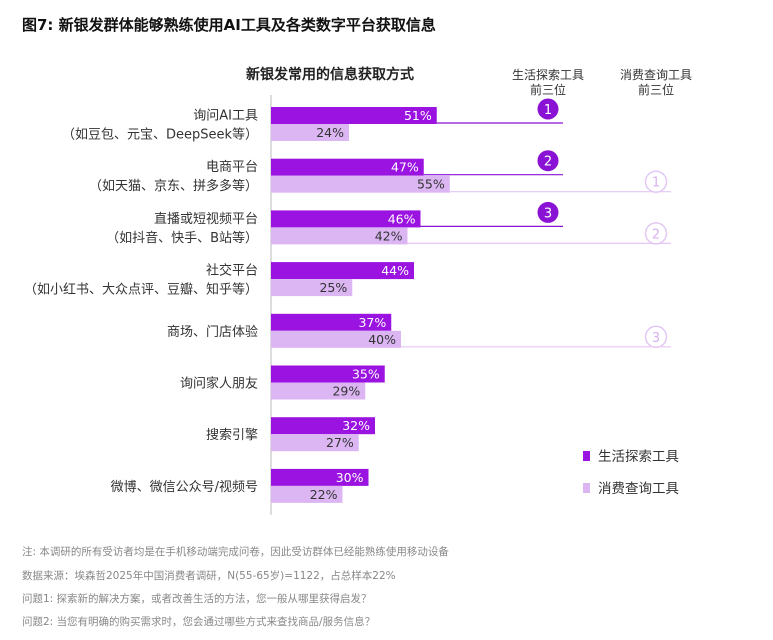 This screenshot has width=773, height=640. I want to click on data-label-consume: 55%, so click(431, 184).